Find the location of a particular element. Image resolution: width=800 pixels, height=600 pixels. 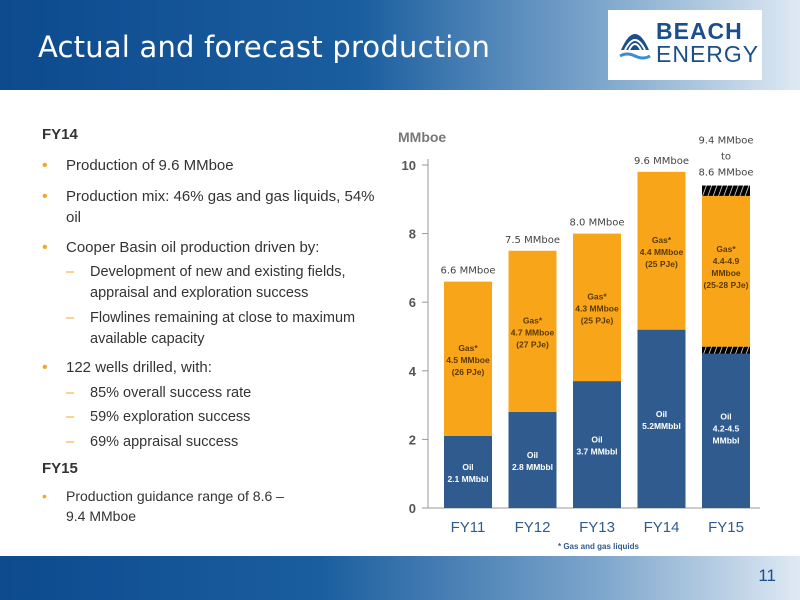

x-tick-label: FY12 is located at coordinates (533, 527).